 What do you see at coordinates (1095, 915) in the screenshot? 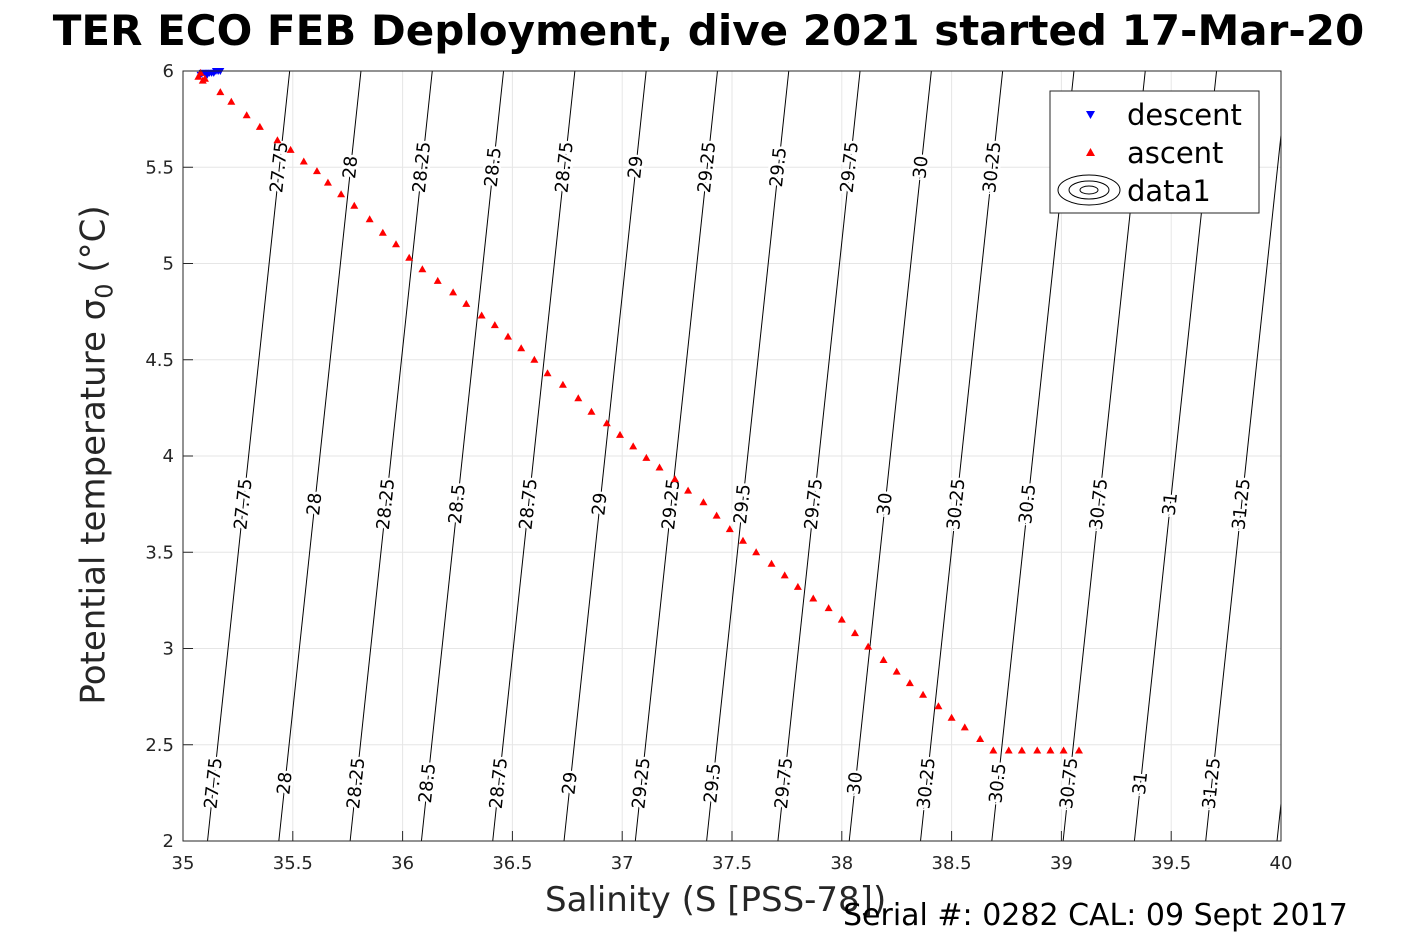
I see `serial-cal-footer: Serial #: 0282 CAL: 09 Sept 2017` at bounding box center [1095, 915].